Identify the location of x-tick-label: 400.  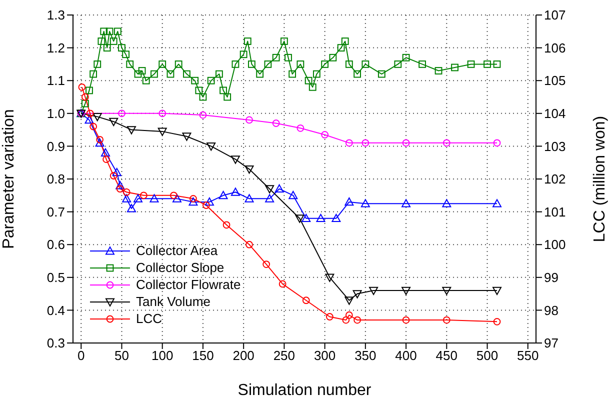
(406, 356).